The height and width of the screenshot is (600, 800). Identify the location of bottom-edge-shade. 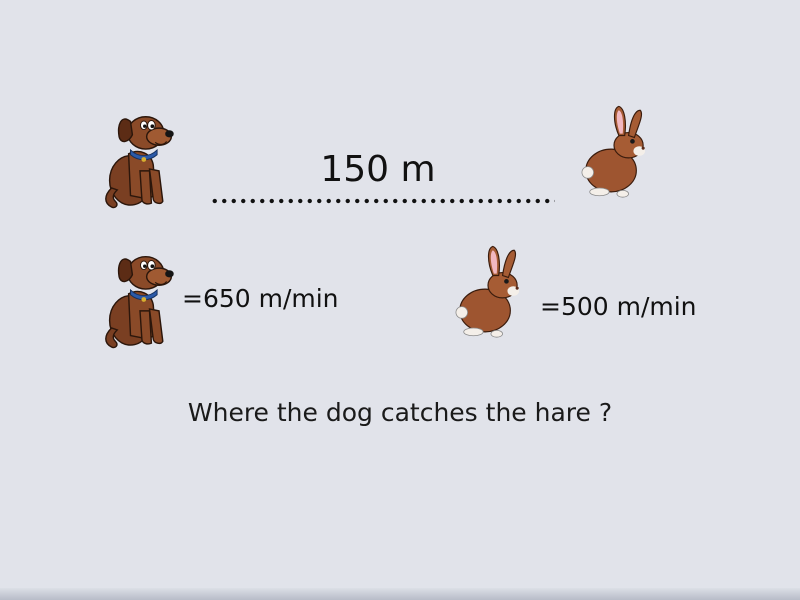
(400, 594).